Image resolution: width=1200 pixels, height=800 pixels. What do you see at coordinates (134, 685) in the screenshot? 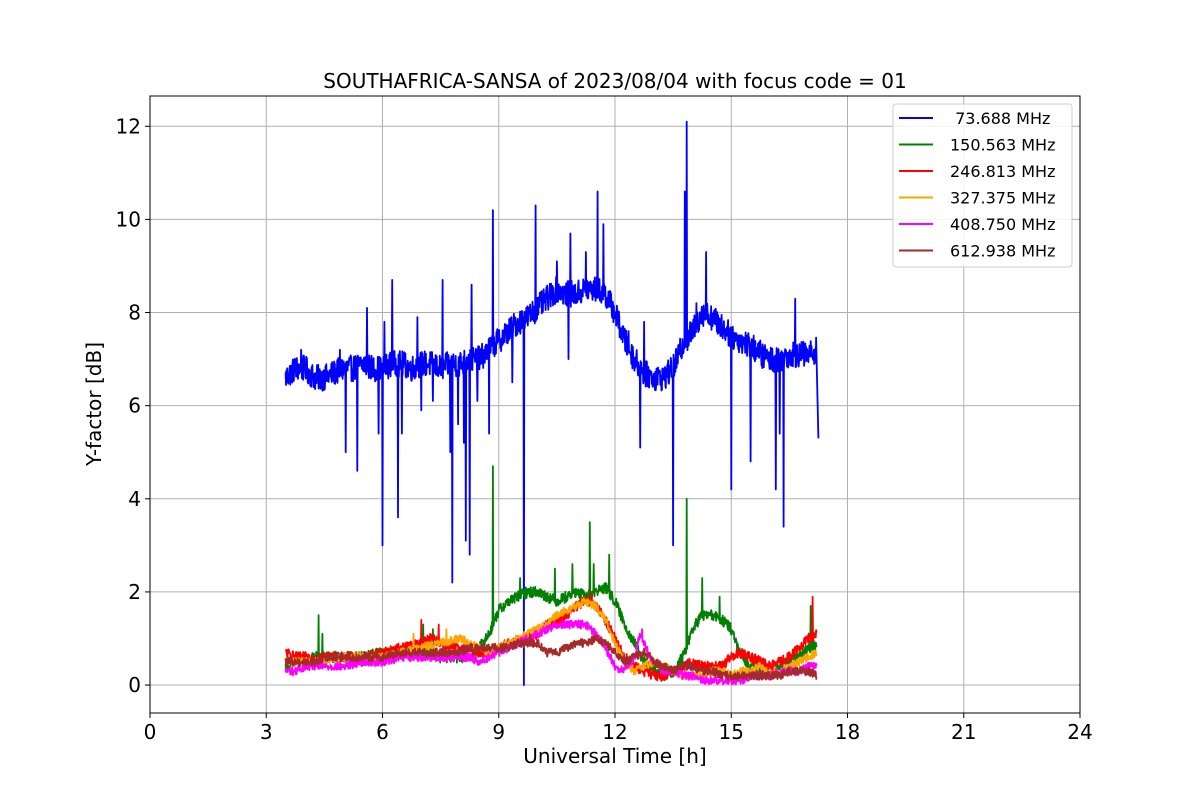
I see `y-tick-label: 0` at bounding box center [134, 685].